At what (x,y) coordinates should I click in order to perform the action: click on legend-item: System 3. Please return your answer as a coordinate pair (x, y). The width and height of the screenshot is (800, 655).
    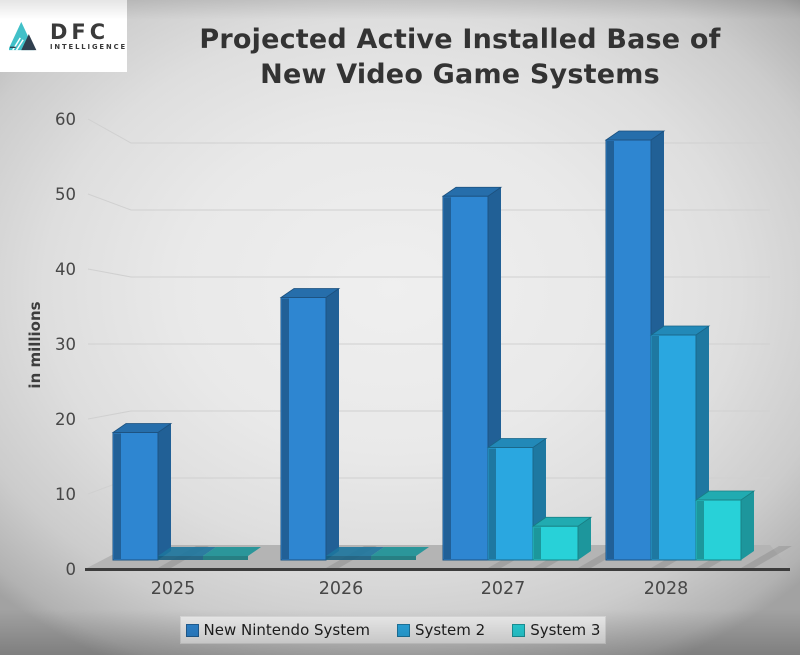
    Looking at the image, I should click on (556, 630).